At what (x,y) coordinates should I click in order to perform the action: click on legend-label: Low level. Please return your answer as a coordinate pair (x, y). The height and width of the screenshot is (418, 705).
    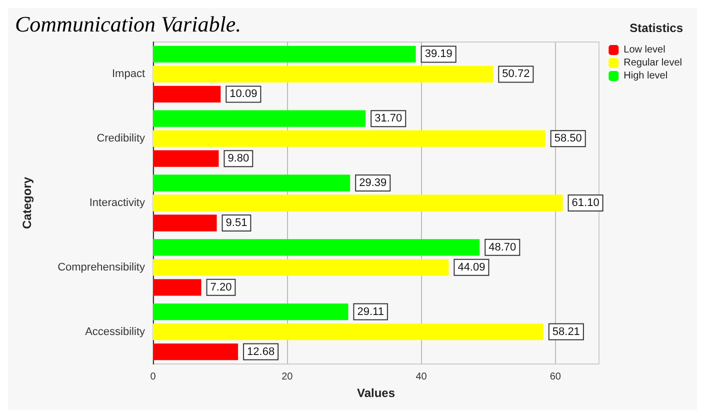
    Looking at the image, I should click on (645, 50).